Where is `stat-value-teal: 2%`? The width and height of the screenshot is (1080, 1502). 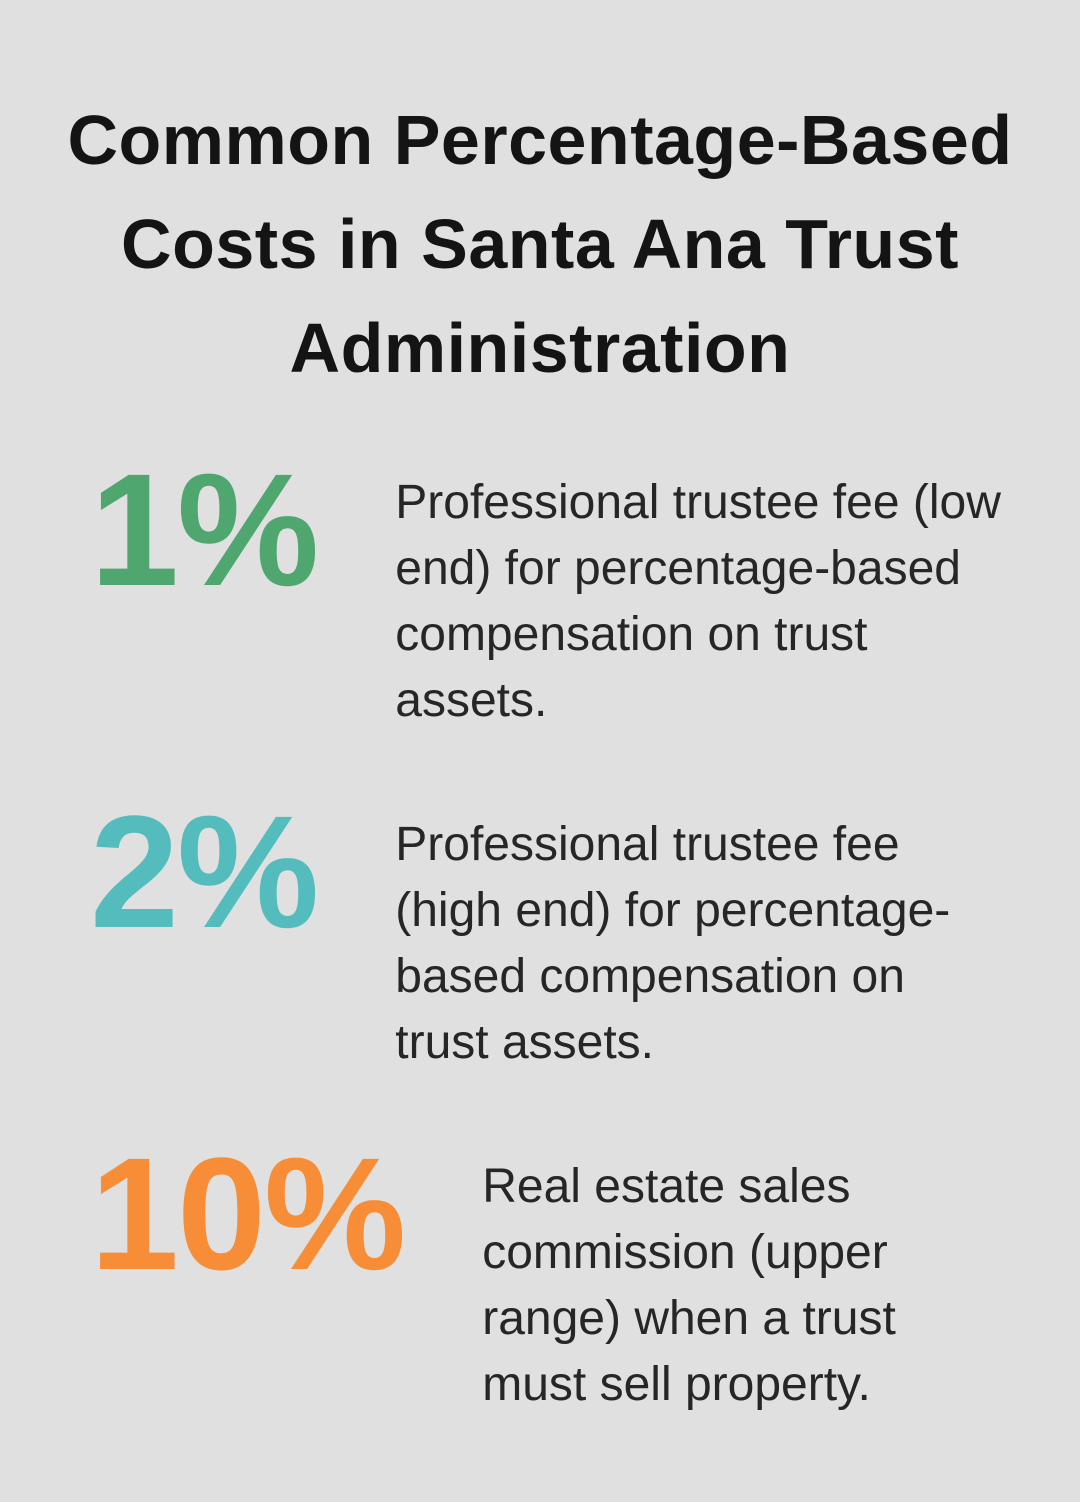 stat-value-teal: 2% is located at coordinates (204, 871).